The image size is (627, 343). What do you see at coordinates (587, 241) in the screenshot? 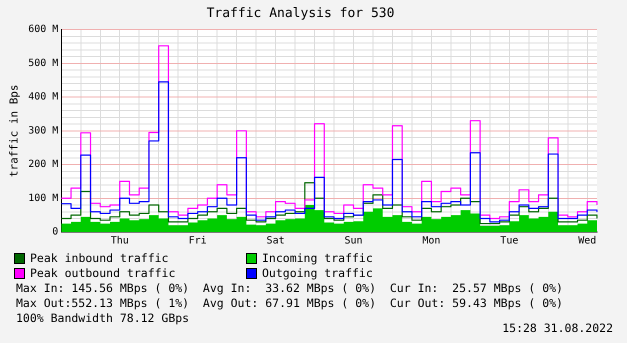
I see `x-tick-label: Wed` at bounding box center [587, 241].